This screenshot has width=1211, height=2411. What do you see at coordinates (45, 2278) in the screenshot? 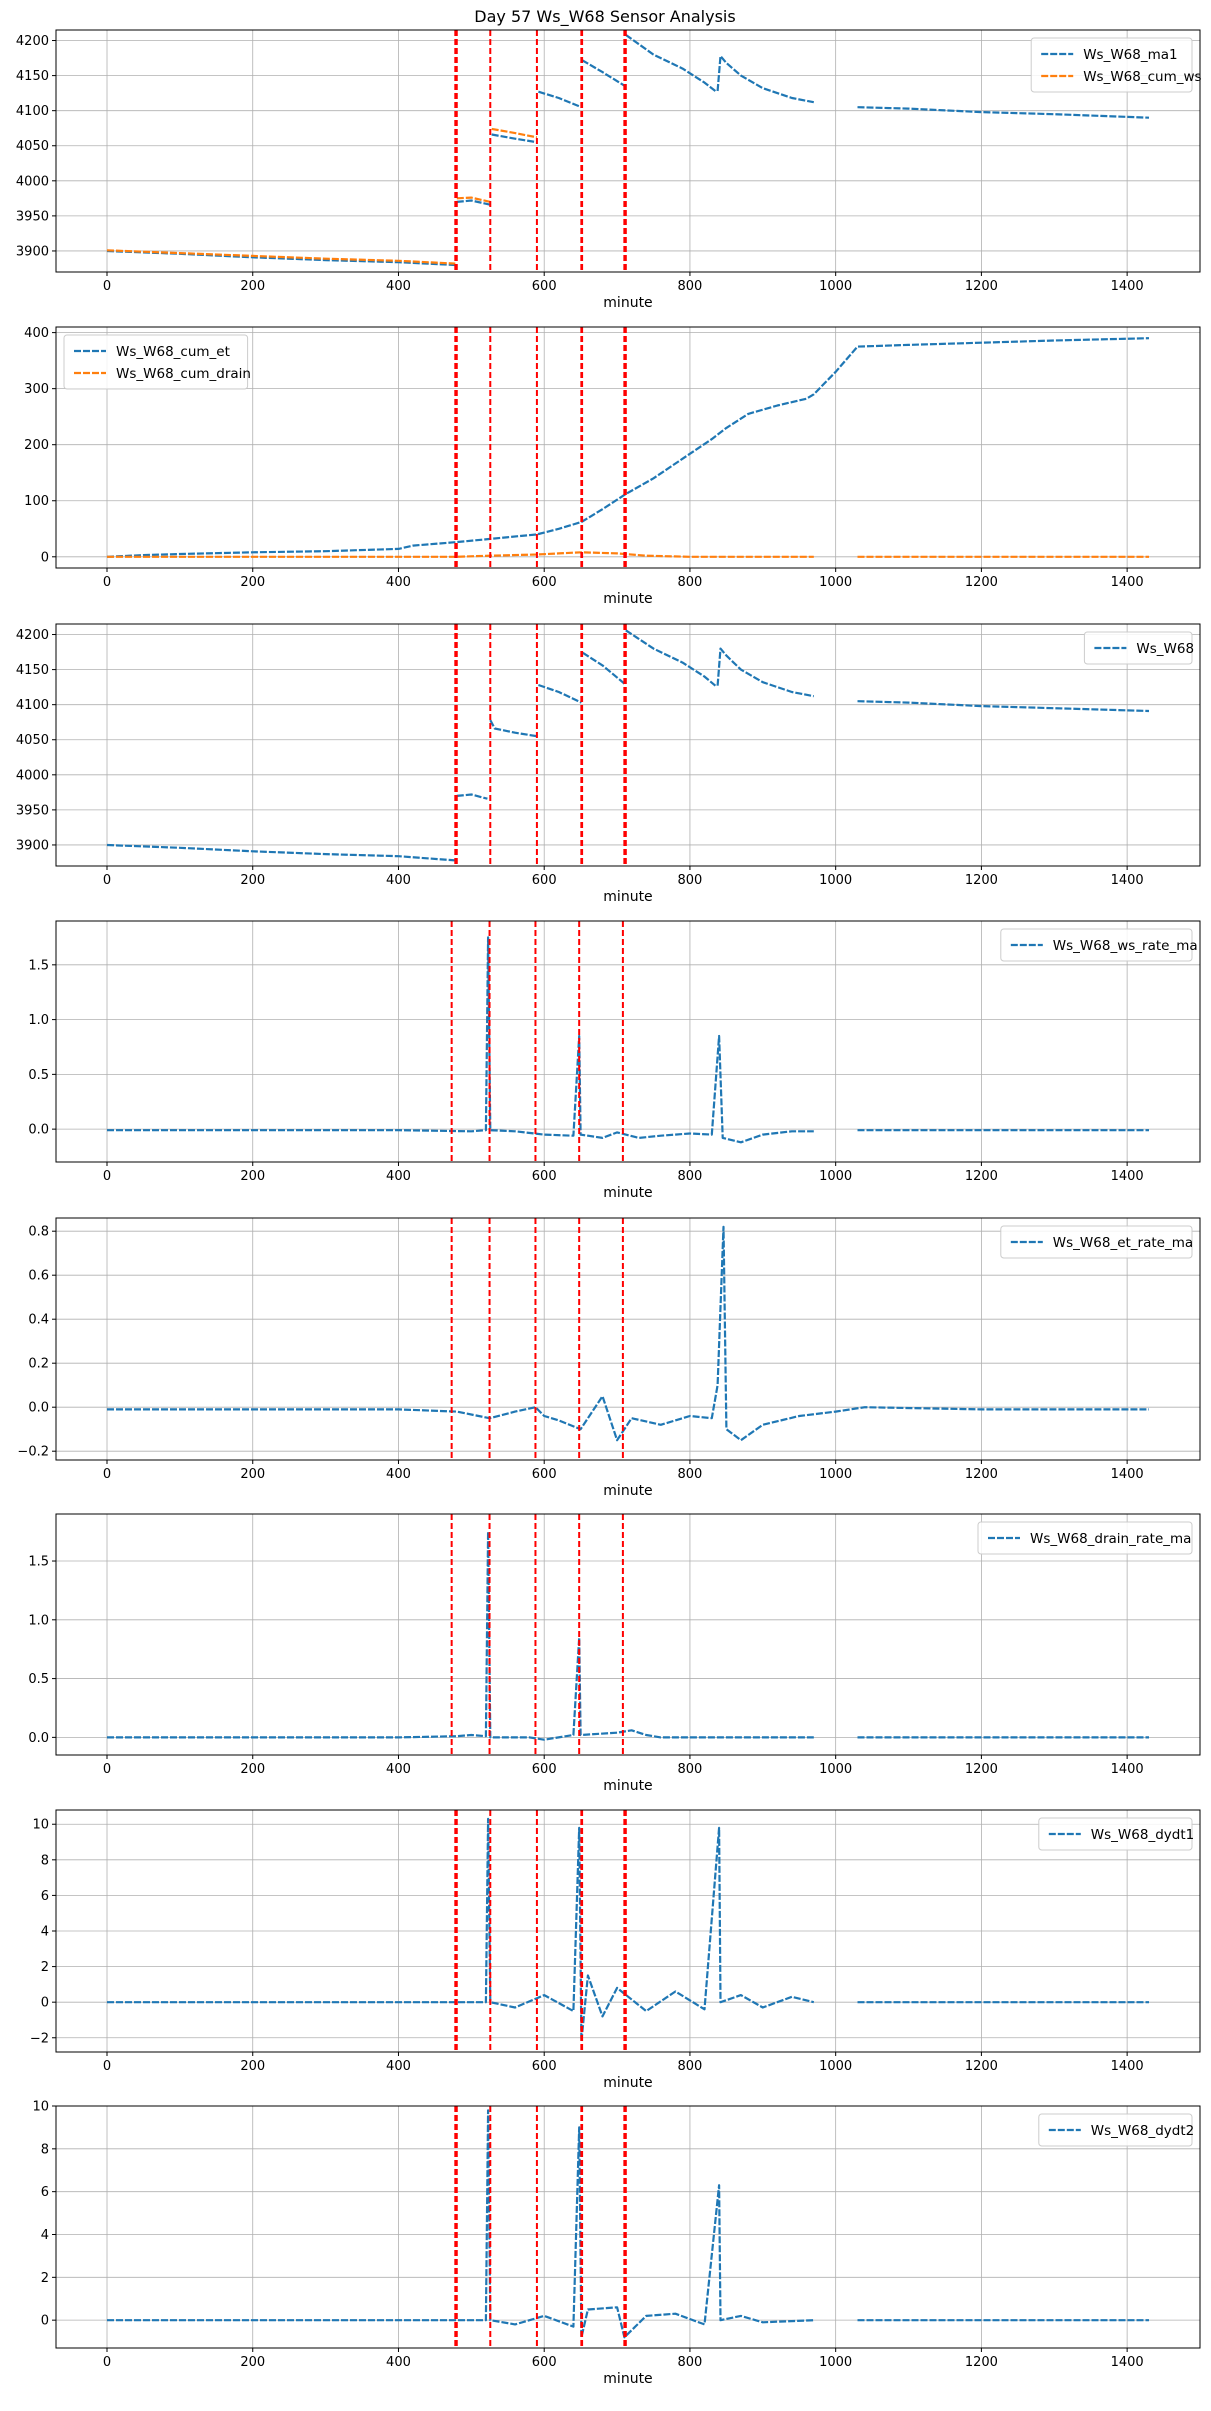
I see `y-tick-label: 2` at bounding box center [45, 2278].